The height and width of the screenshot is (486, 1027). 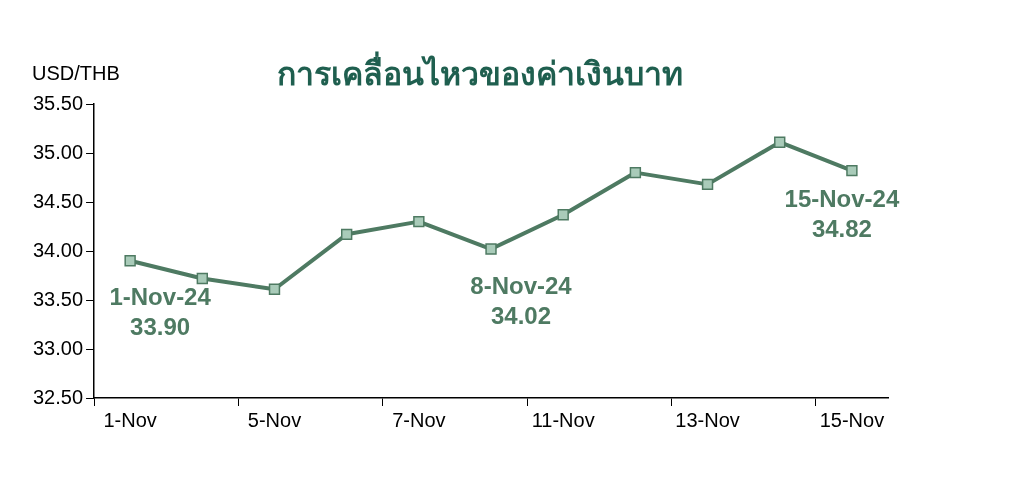 What do you see at coordinates (58, 298) in the screenshot?
I see `y-tick-label: 33.50` at bounding box center [58, 298].